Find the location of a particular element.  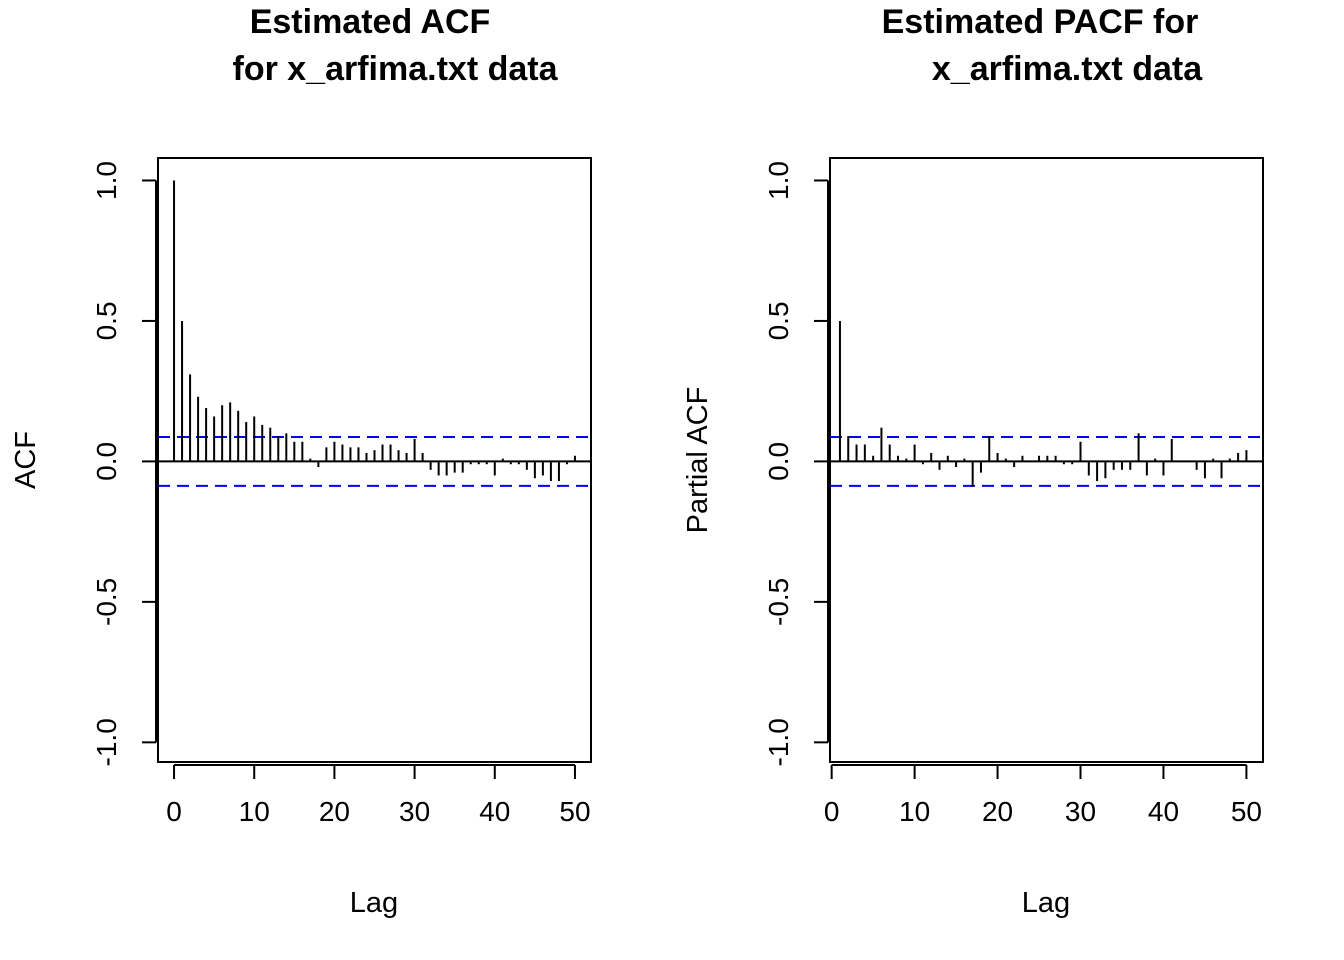

acf-y-tick-label-0: -1.0 is located at coordinates (106, 742).